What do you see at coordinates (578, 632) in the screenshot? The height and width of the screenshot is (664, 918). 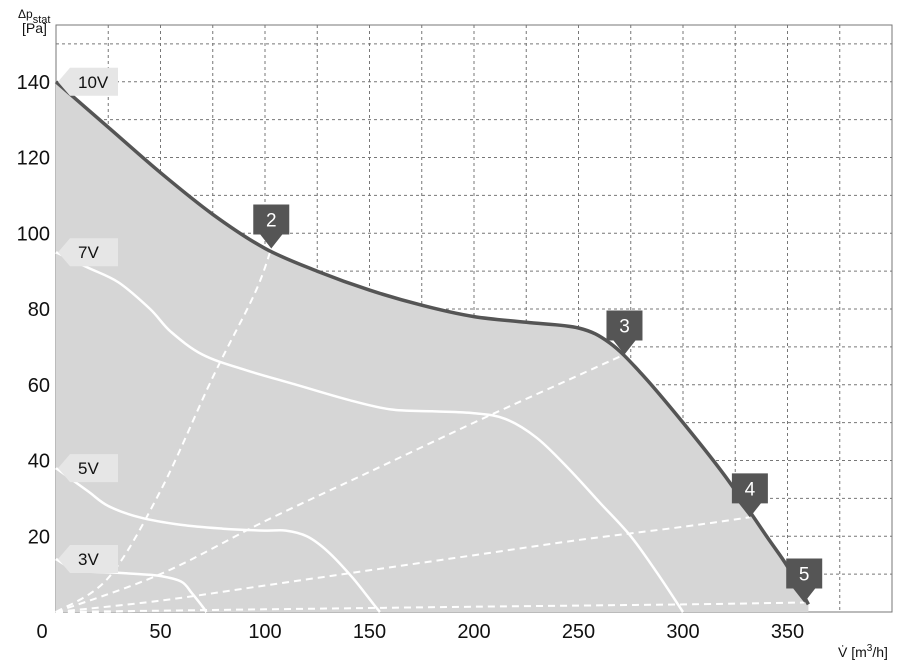 I see `x-tick-label: 250` at bounding box center [578, 632].